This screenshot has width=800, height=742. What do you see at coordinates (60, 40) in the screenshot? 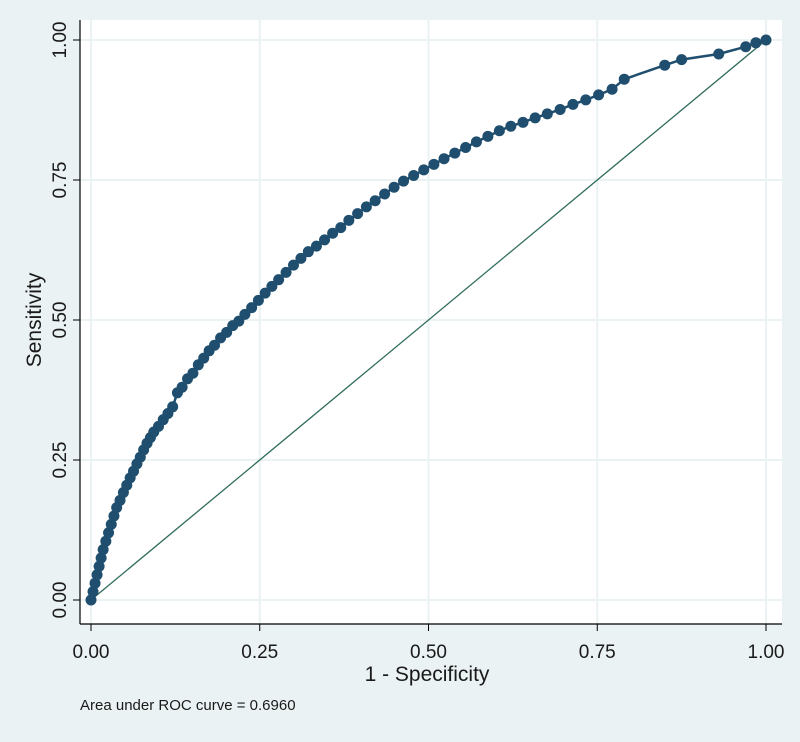
I see `y-tick-label: 1.00` at bounding box center [60, 40].